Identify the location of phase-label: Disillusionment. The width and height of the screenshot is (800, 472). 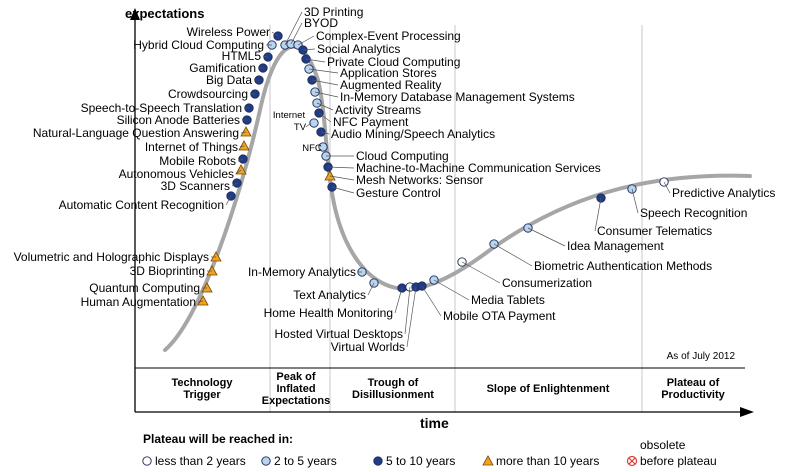
(393, 395).